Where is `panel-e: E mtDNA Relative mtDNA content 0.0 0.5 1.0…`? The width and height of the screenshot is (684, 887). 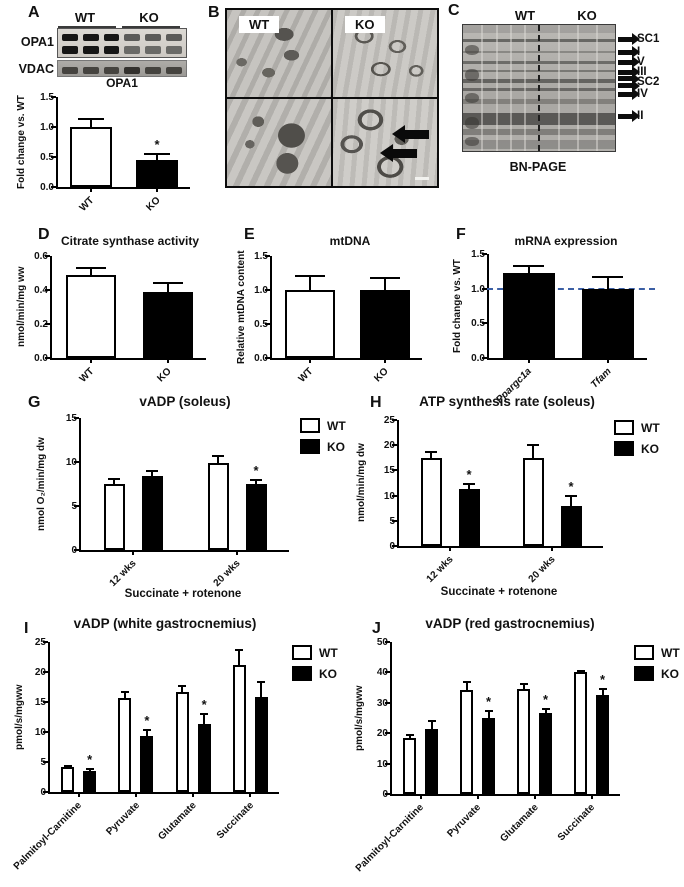
panel-e: E mtDNA Relative mtDNA content 0.0 0.5 1.0… is located at coordinates (338, 309).